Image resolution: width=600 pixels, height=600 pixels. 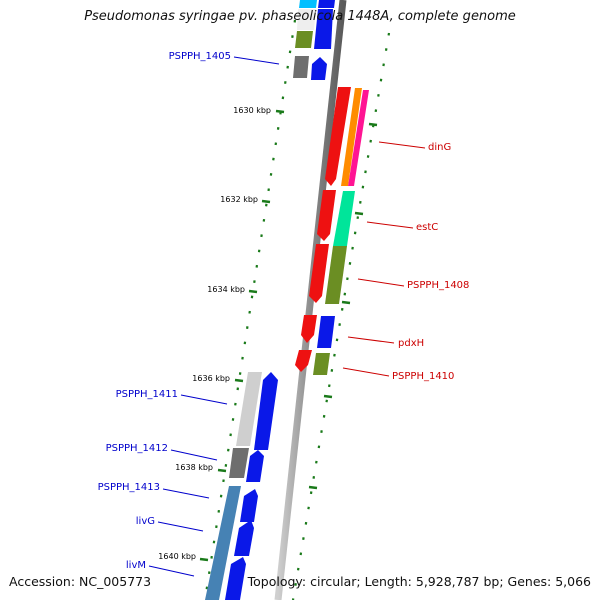 What do you see at coordinates (136, 565) in the screenshot?
I see `gene-label-forward: livM` at bounding box center [136, 565].